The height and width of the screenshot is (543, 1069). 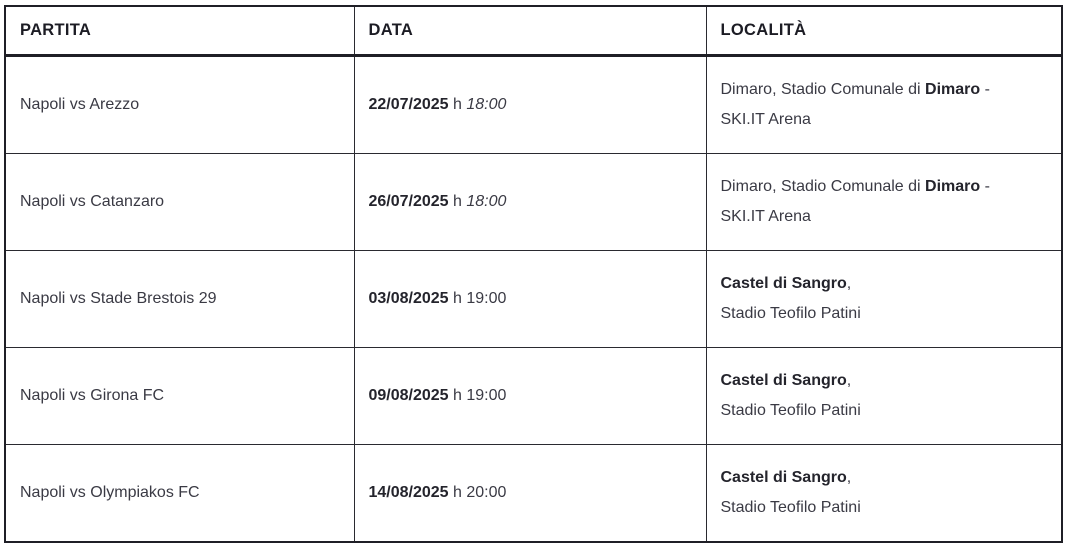 What do you see at coordinates (530, 104) in the screenshot?
I see `date-cell: 22/07/2025 h 18:00` at bounding box center [530, 104].